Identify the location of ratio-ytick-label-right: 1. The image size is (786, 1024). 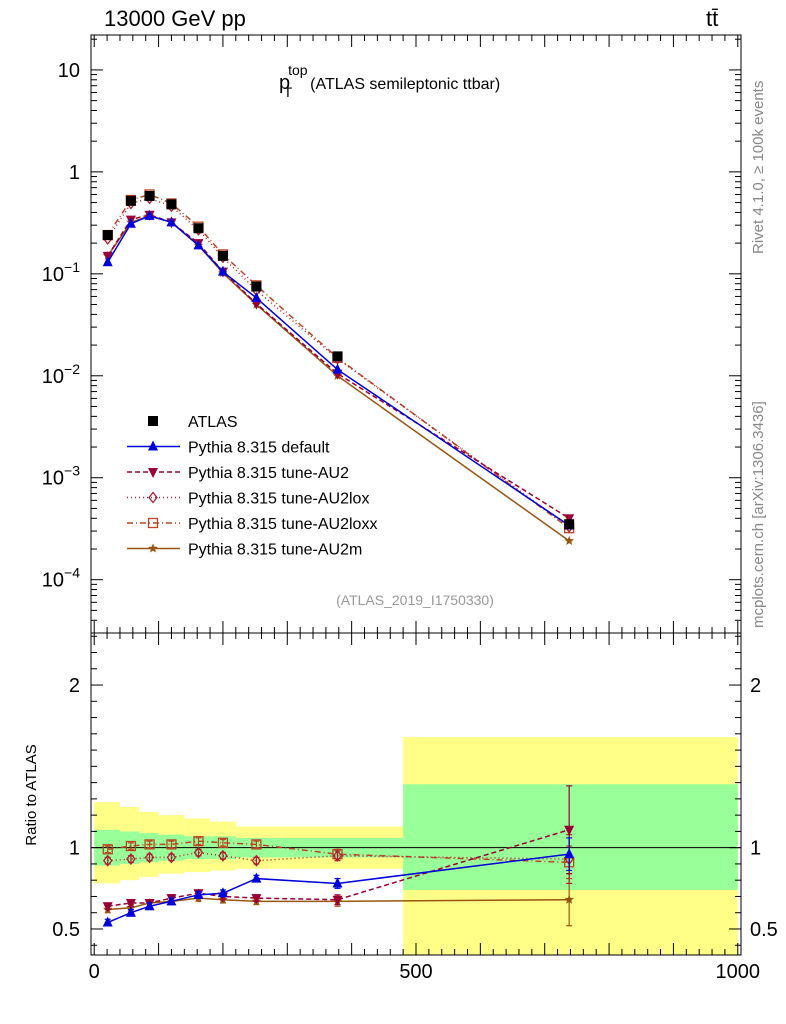
(755, 849).